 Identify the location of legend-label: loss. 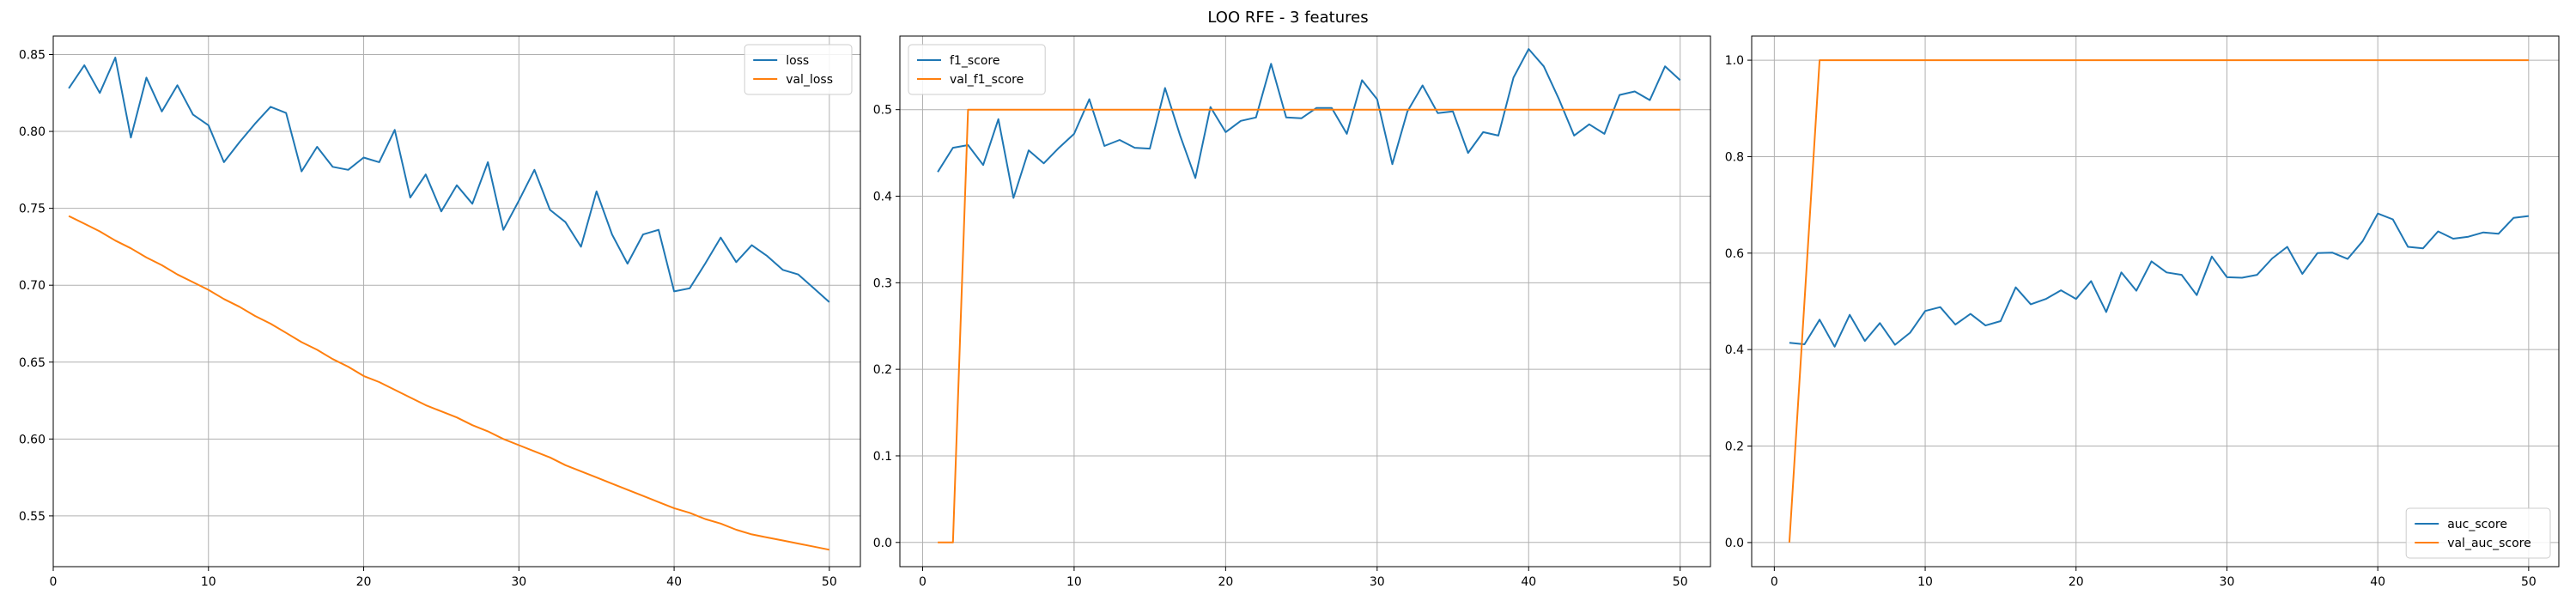
(797, 61).